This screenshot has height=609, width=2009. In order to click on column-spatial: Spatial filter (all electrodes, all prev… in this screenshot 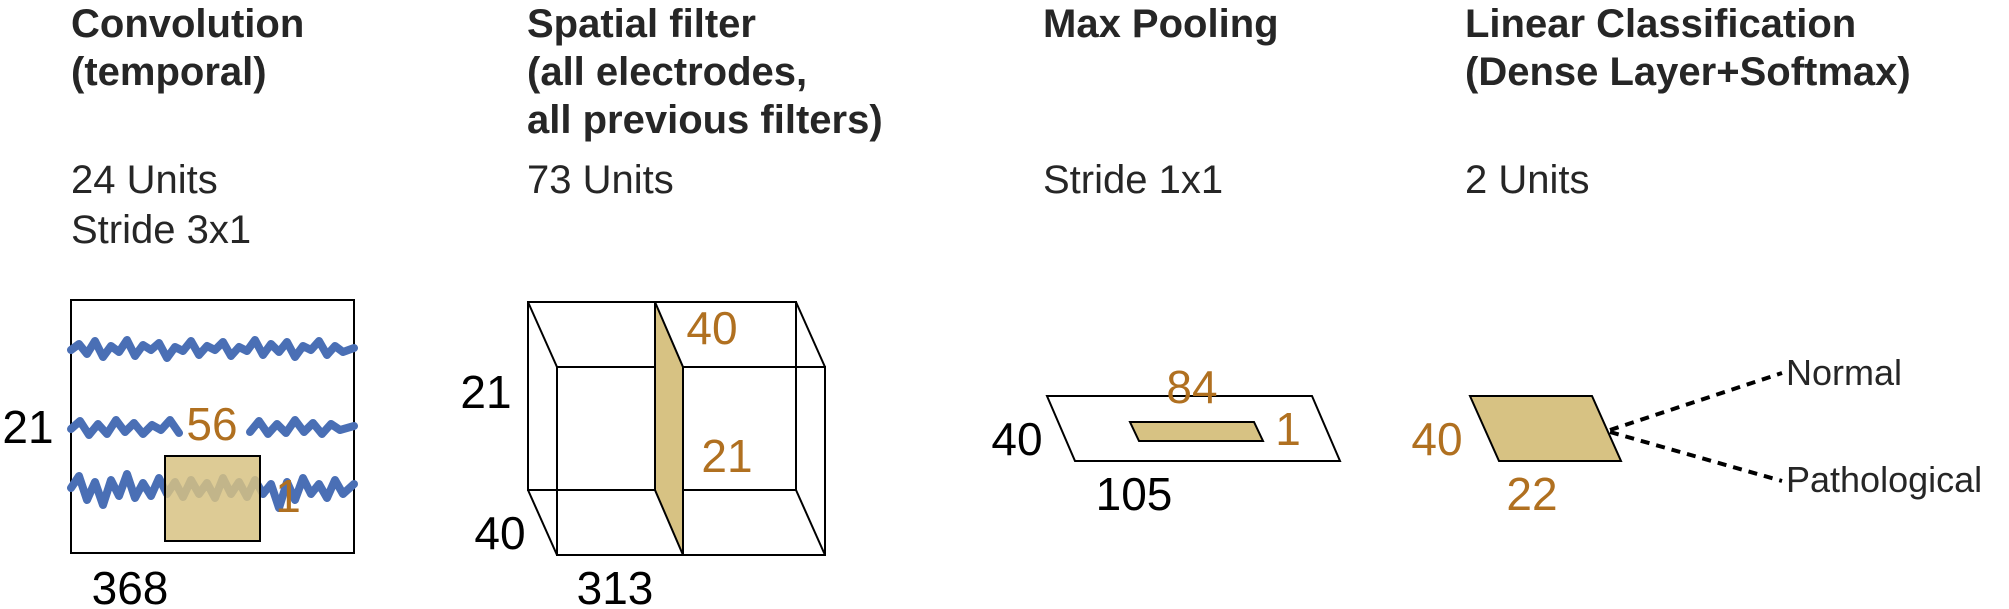, I will do `click(705, 72)`.